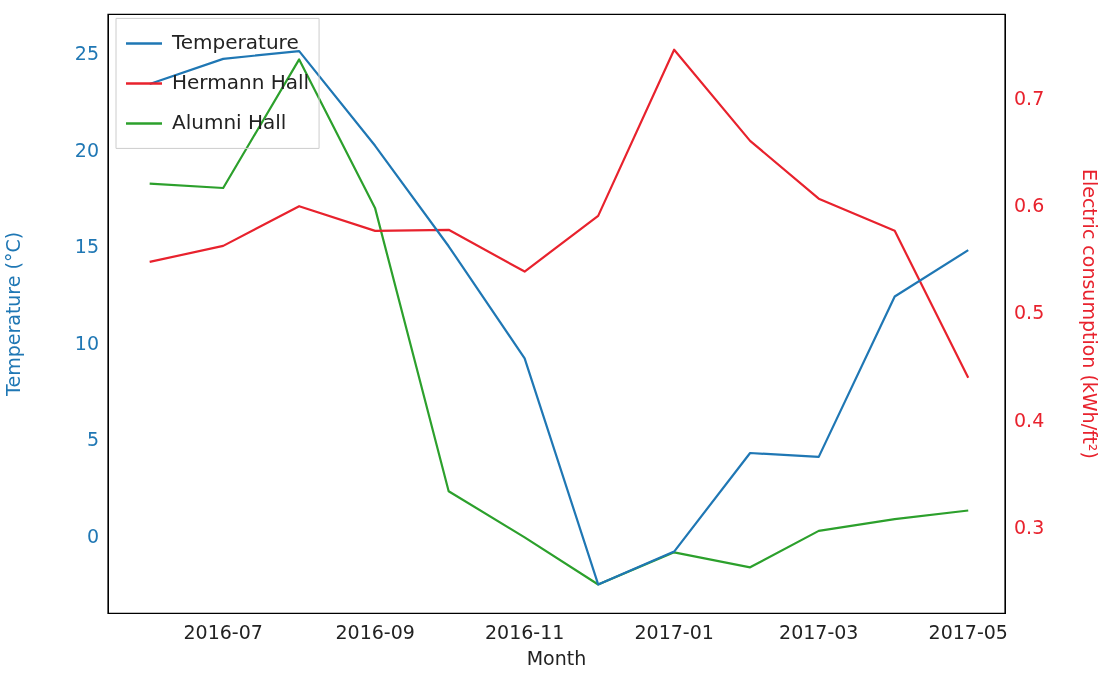 This screenshot has width=1103, height=675. What do you see at coordinates (524, 631) in the screenshot?
I see `x-tick-label: 2016-11` at bounding box center [524, 631].